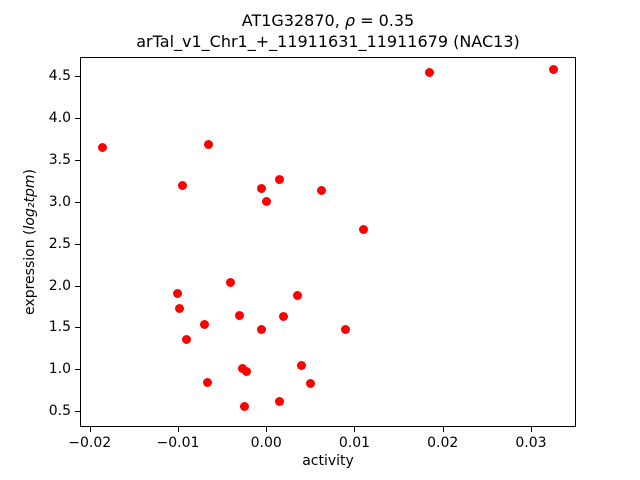 This screenshot has width=640, height=480. I want to click on y-tick-label: 2.5, so click(59, 243).